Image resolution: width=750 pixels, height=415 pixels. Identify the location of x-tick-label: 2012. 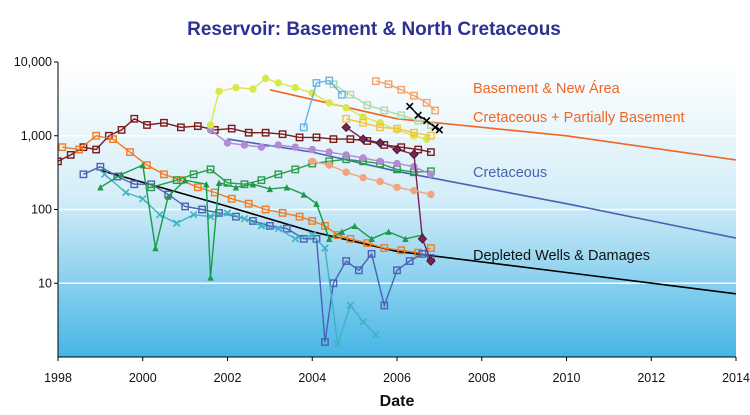
(651, 378).